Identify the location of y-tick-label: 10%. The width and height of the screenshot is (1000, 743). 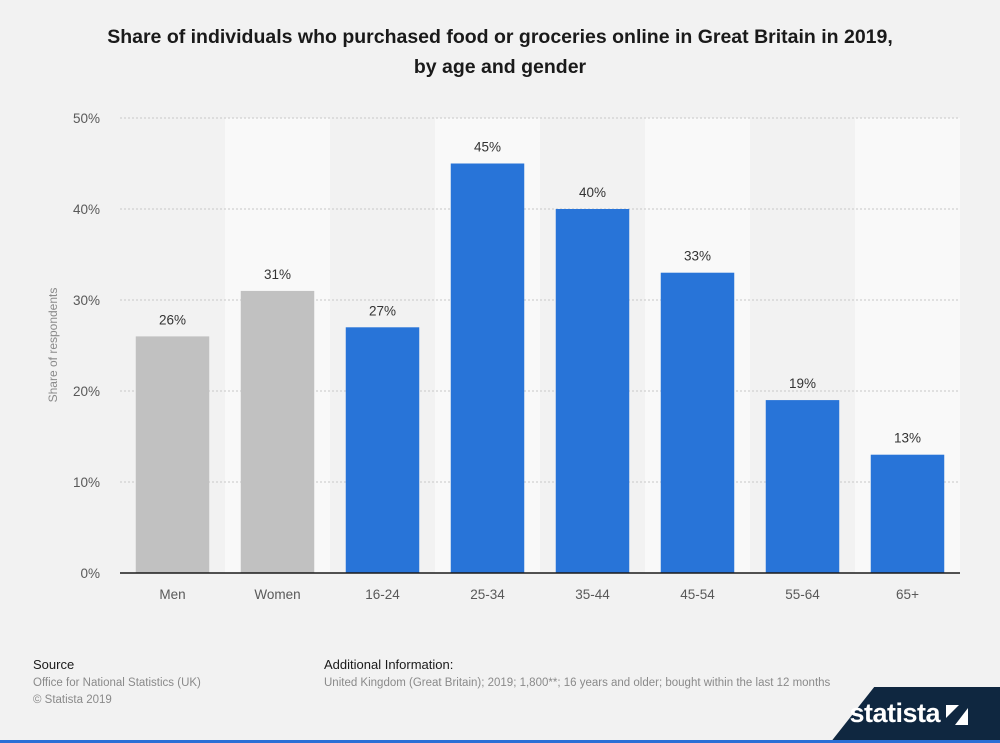
(86, 482).